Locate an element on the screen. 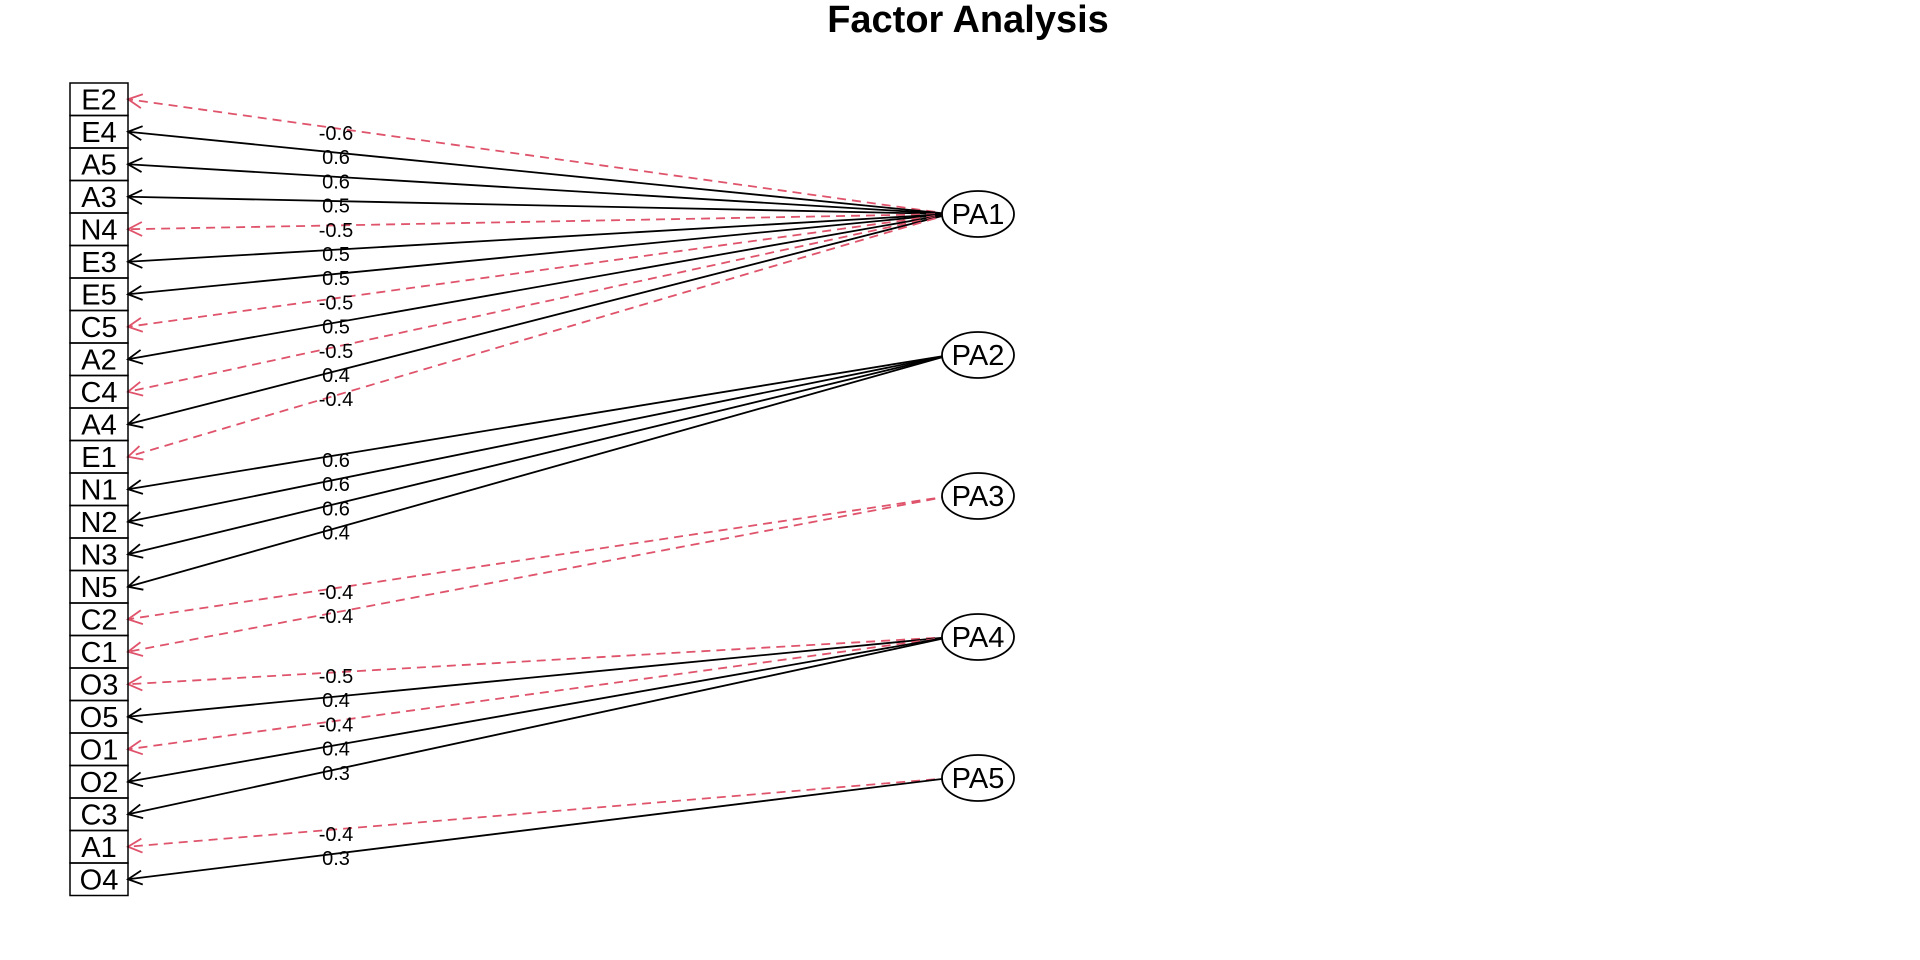 The height and width of the screenshot is (960, 1920). edge-pa4-o5 is located at coordinates (539, 677).